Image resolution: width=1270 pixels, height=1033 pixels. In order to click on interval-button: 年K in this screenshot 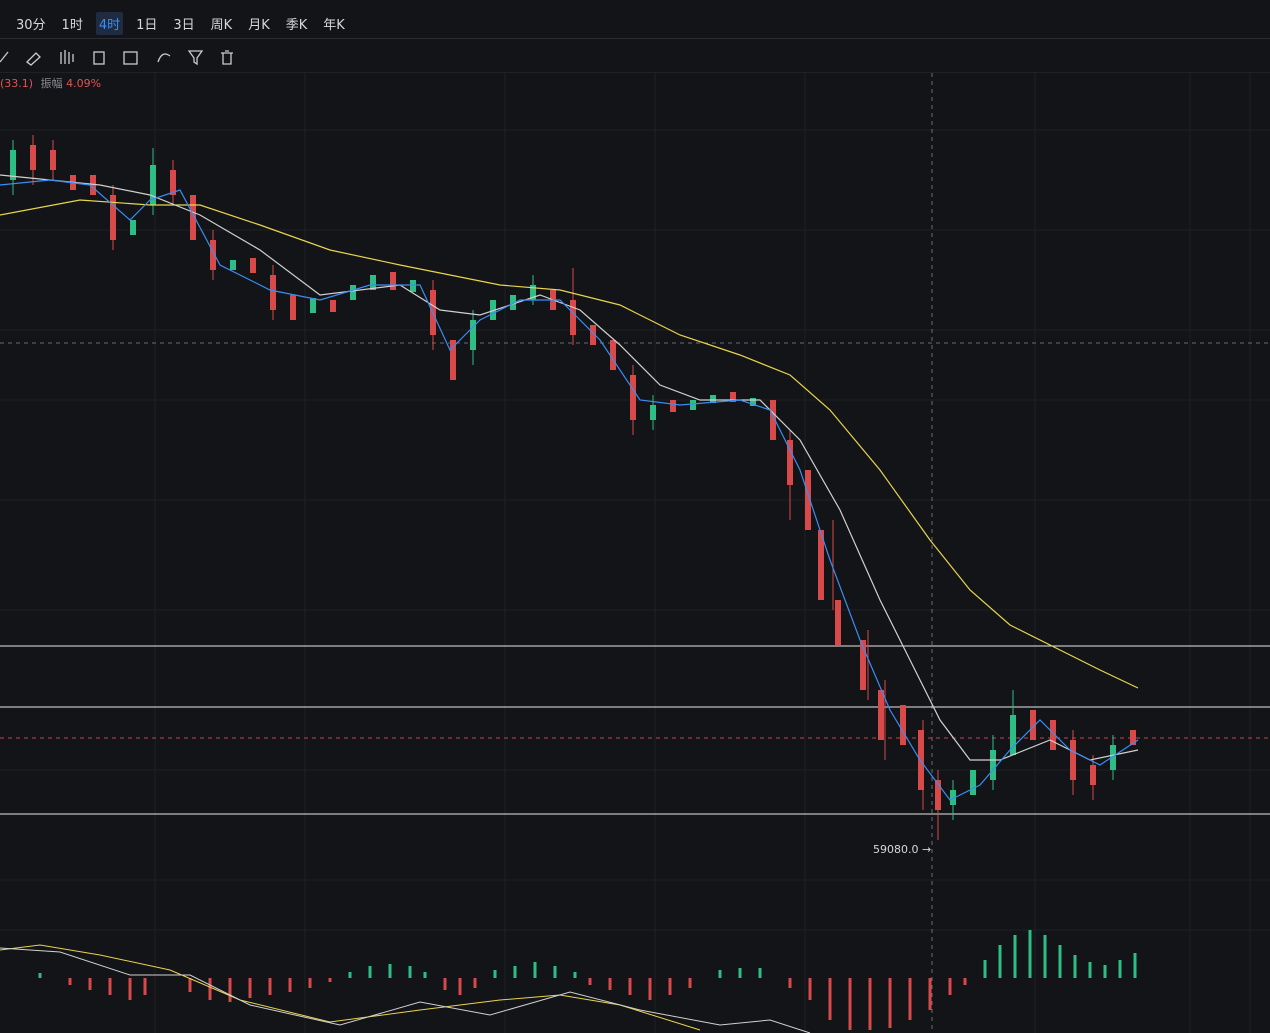, I will do `click(334, 25)`.